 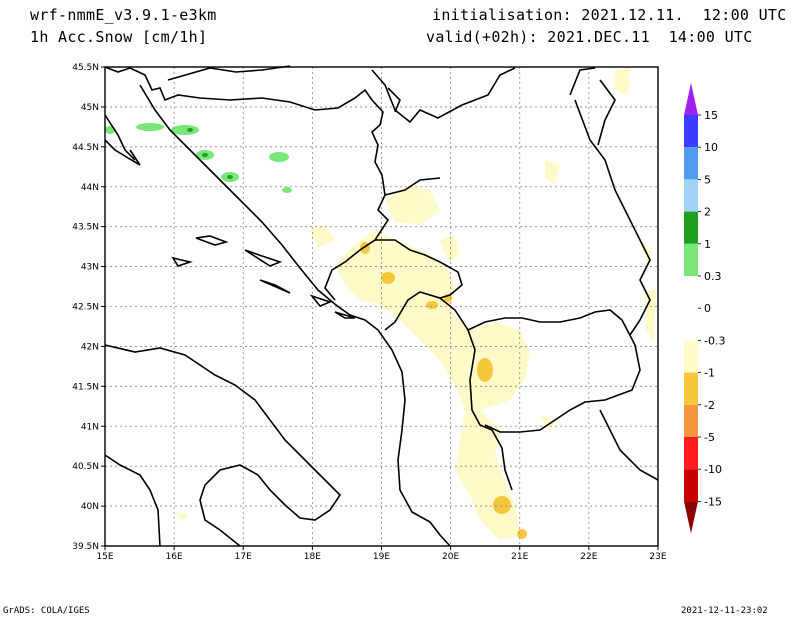 I want to click on color-bar-label: -10, so click(x=713, y=469).